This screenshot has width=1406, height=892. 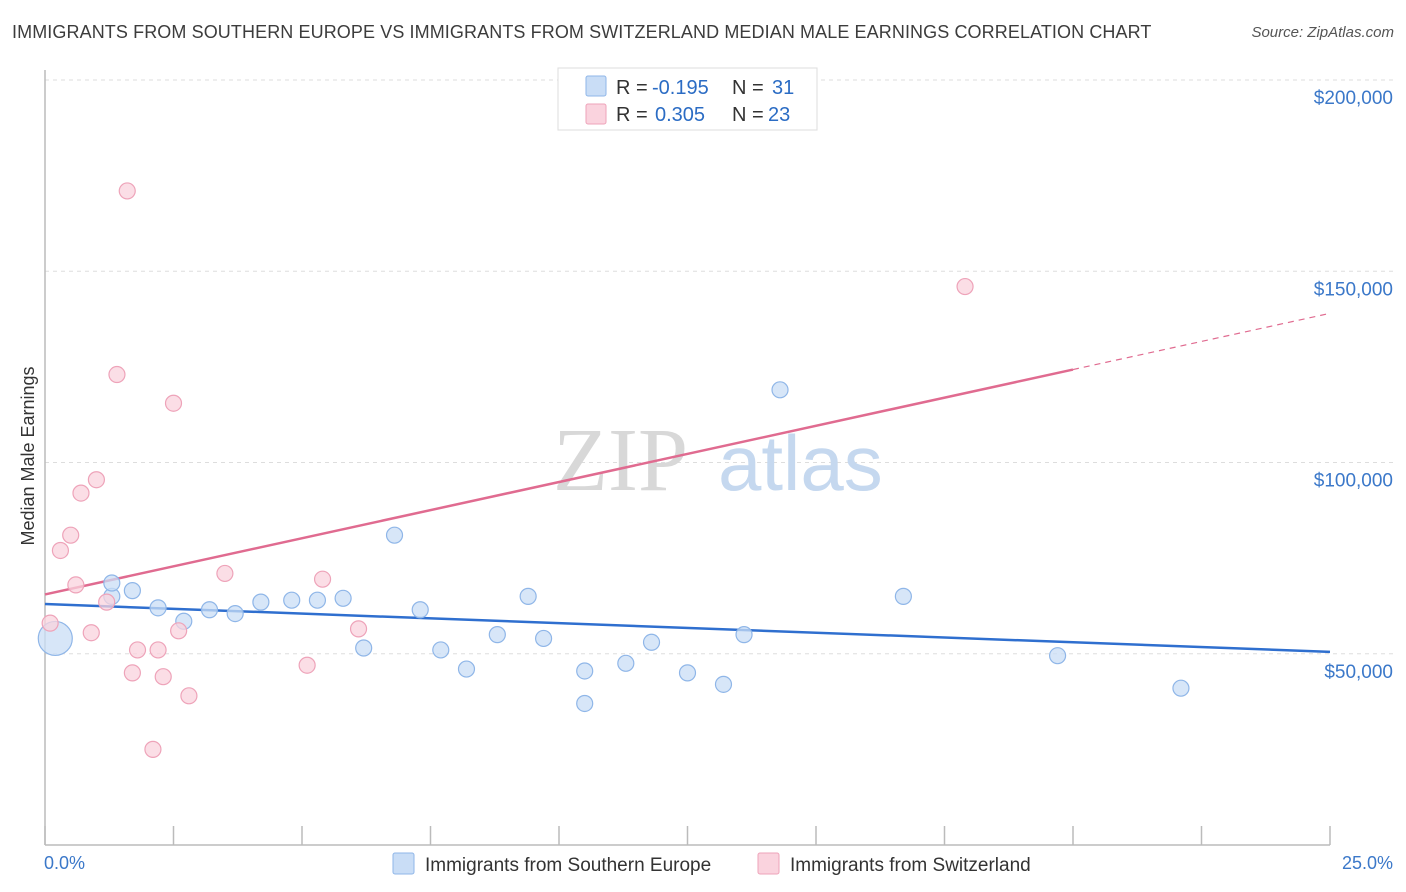 What do you see at coordinates (403, 863) in the screenshot?
I see `series-swatch-blue` at bounding box center [403, 863].